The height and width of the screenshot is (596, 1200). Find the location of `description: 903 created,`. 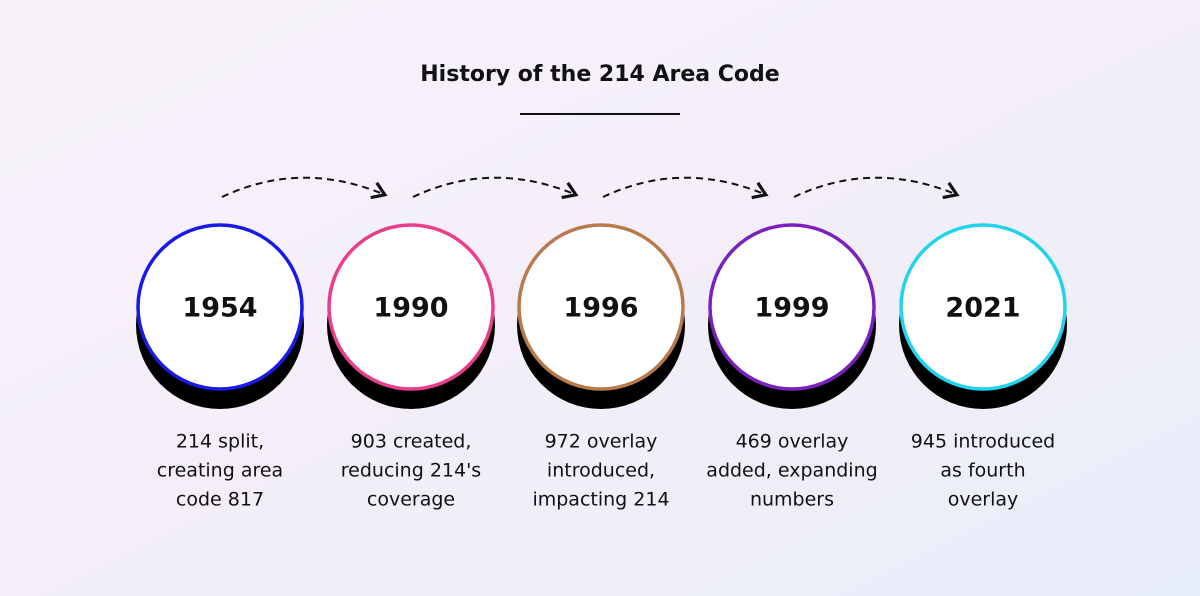

description: 903 created, is located at coordinates (411, 442).